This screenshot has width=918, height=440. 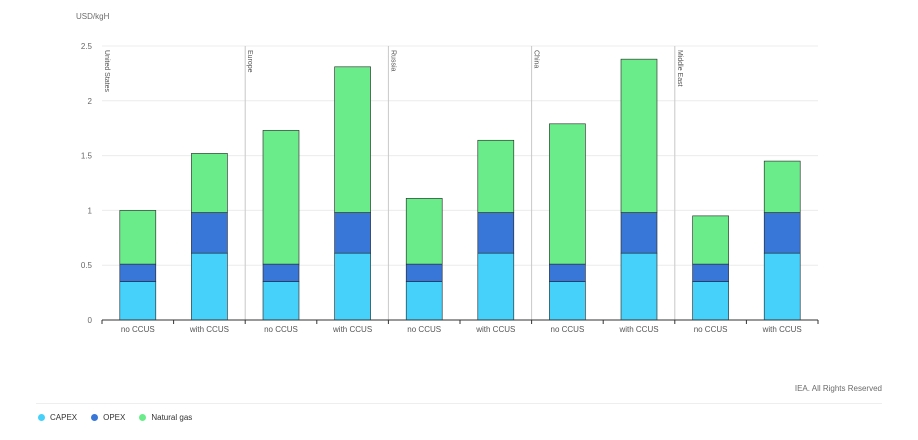 I want to click on legend-label: CAPEX, so click(x=64, y=417).